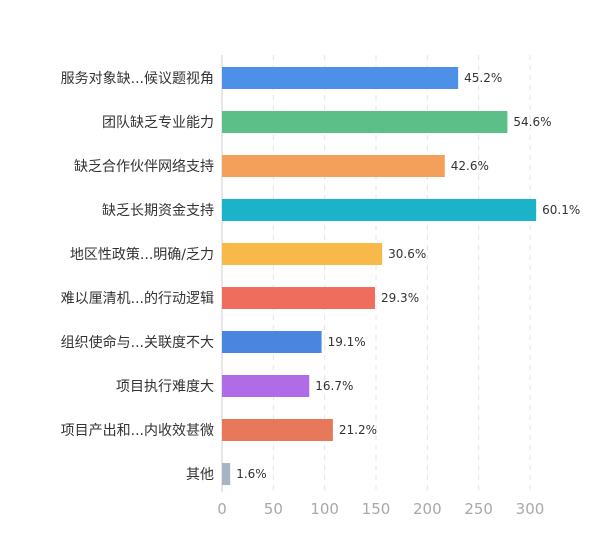 The image size is (590, 537). What do you see at coordinates (358, 430) in the screenshot?
I see `data-label: 21.2%` at bounding box center [358, 430].